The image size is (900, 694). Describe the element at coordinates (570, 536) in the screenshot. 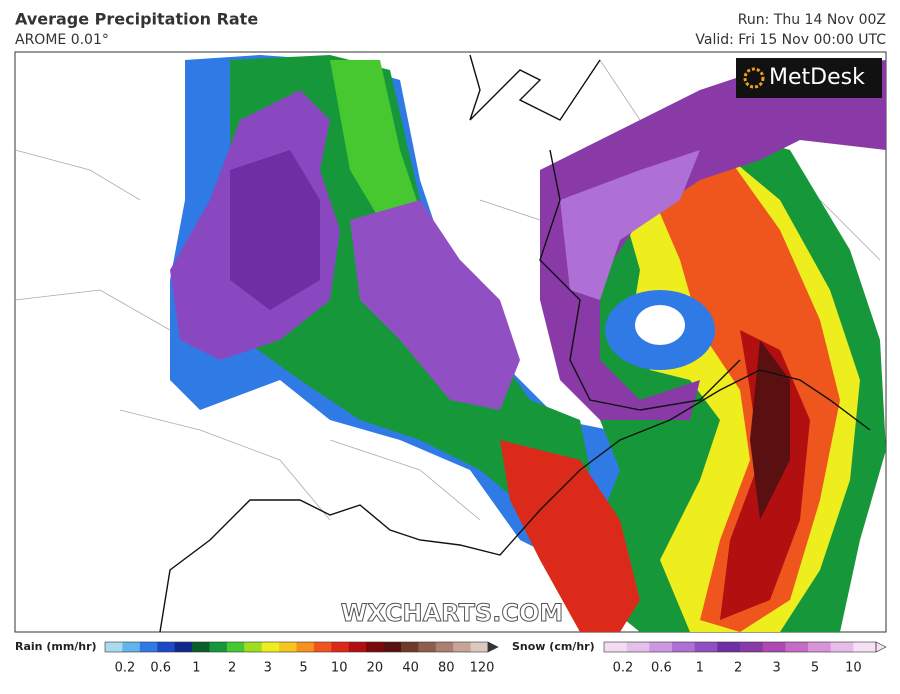

I see `rain-south-red` at that location.